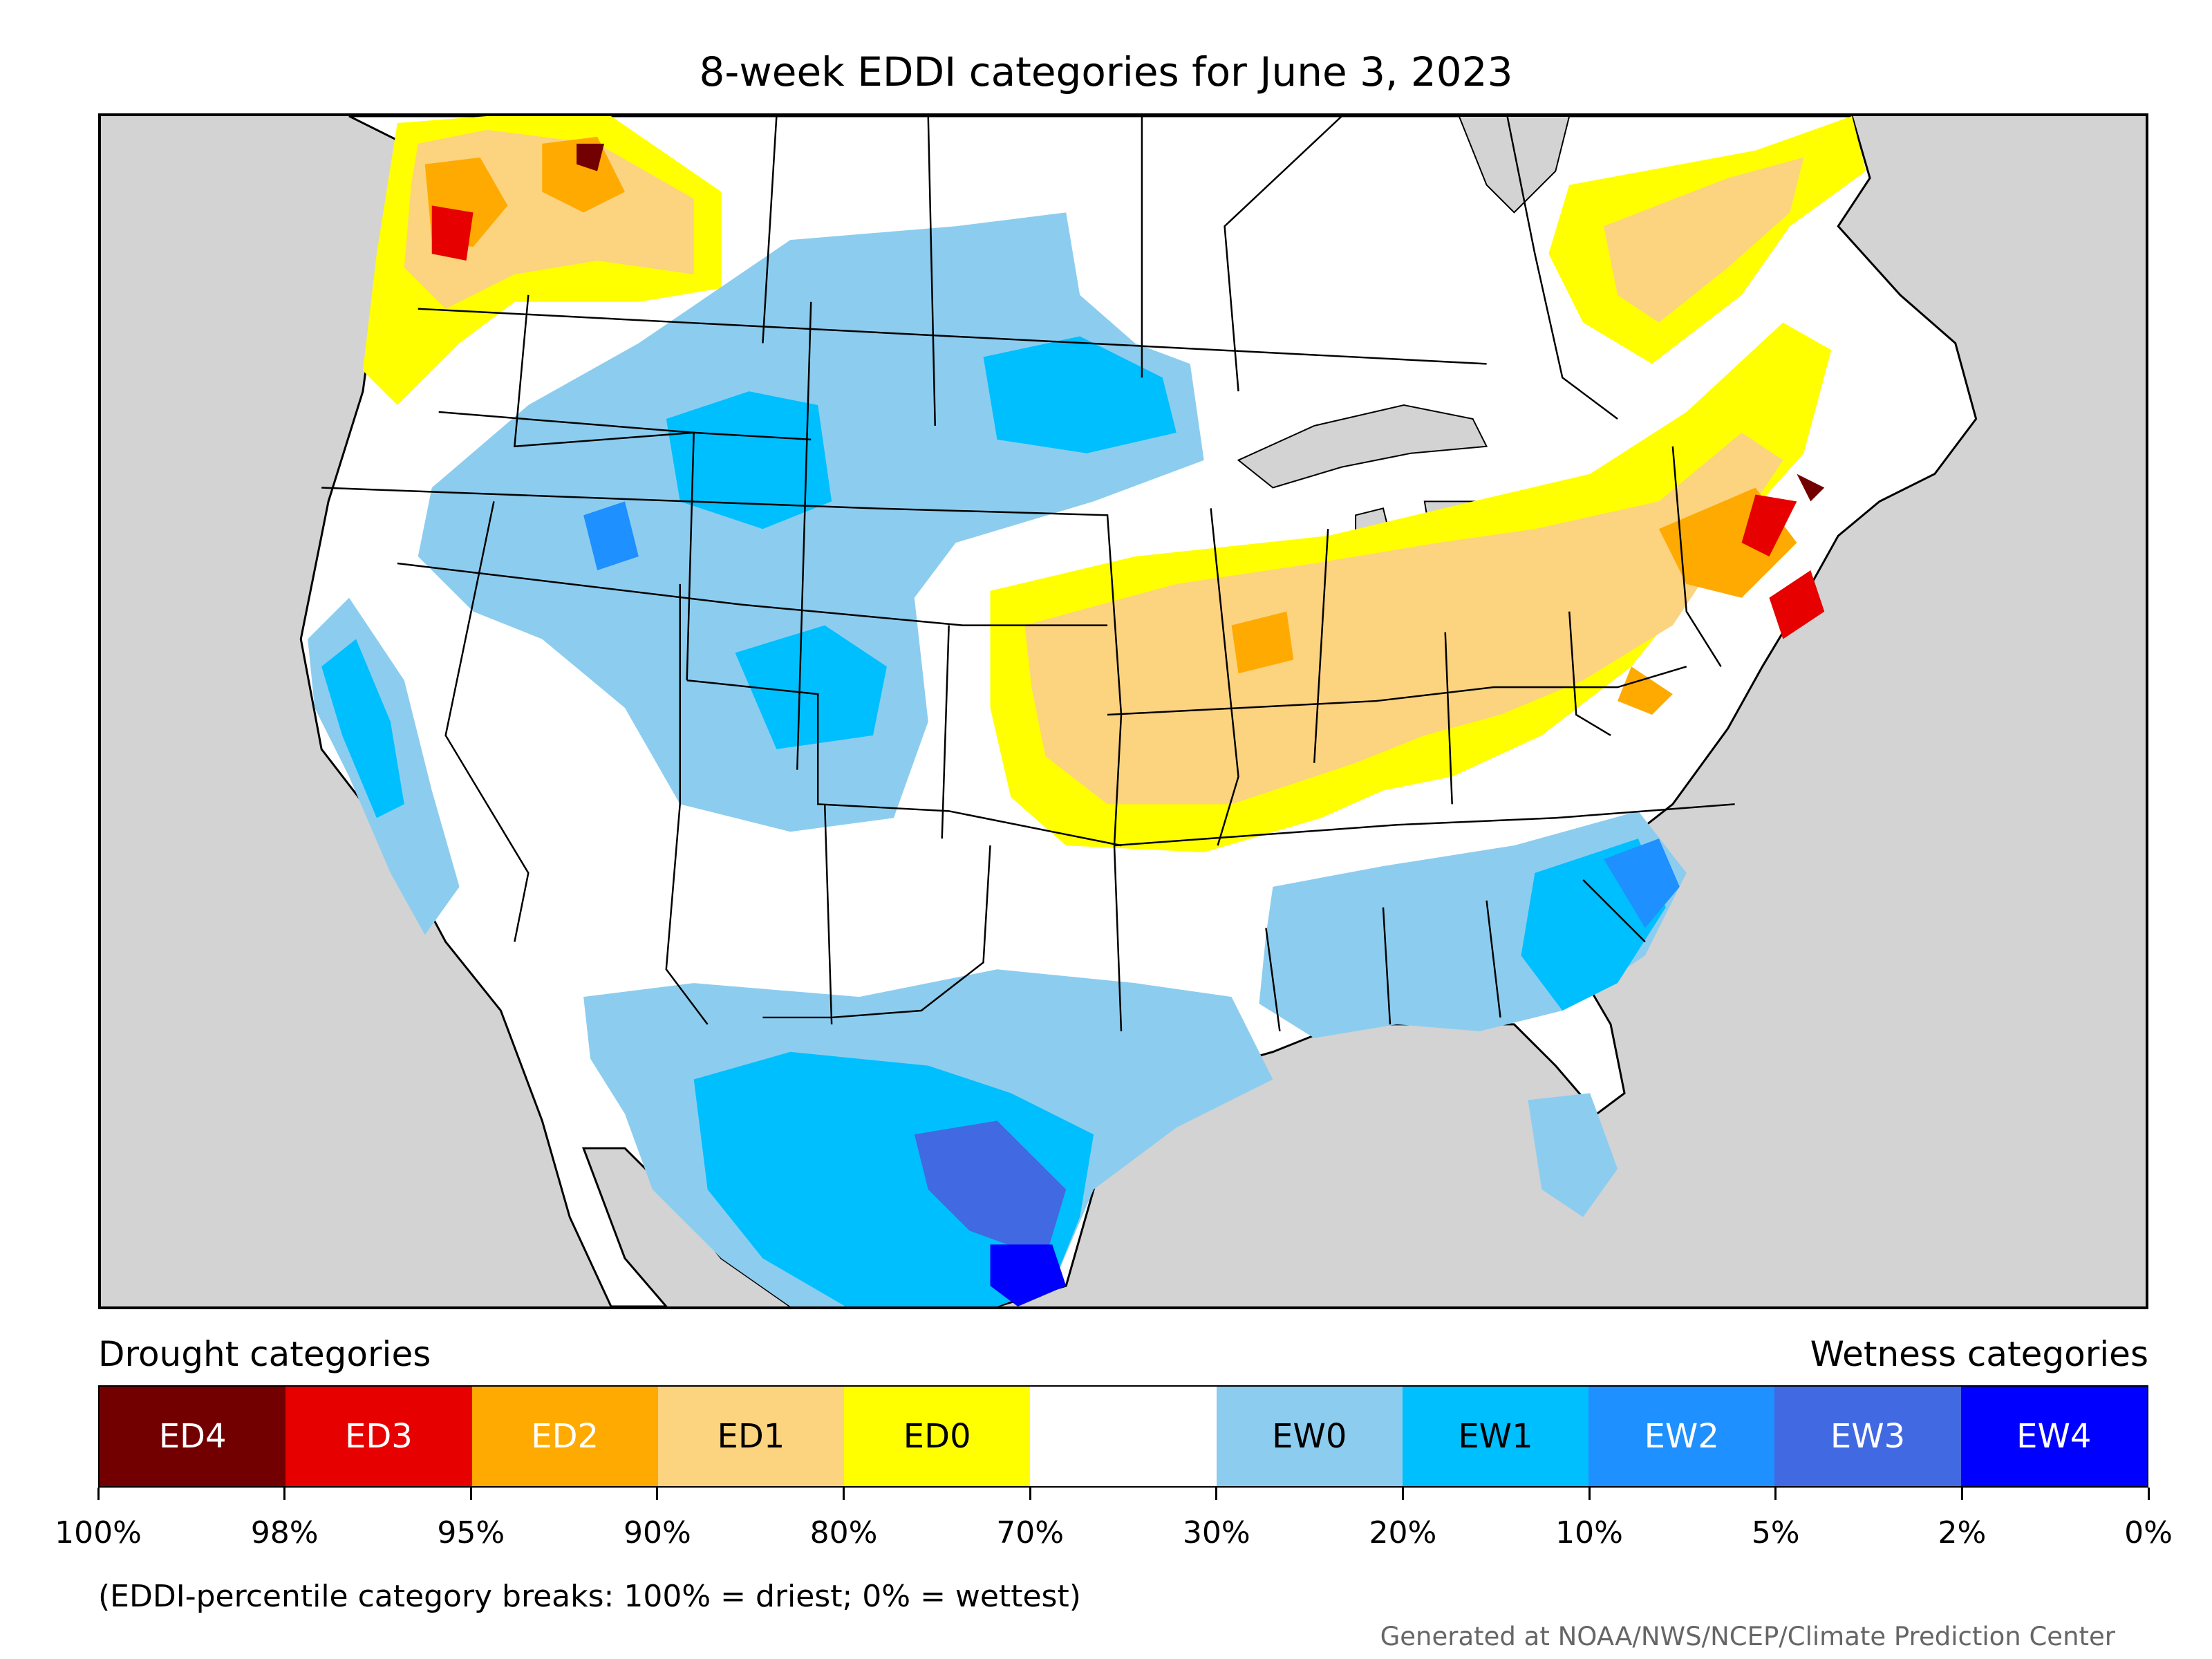  What do you see at coordinates (2053, 1436) in the screenshot?
I see `category-ew4: EW4` at bounding box center [2053, 1436].